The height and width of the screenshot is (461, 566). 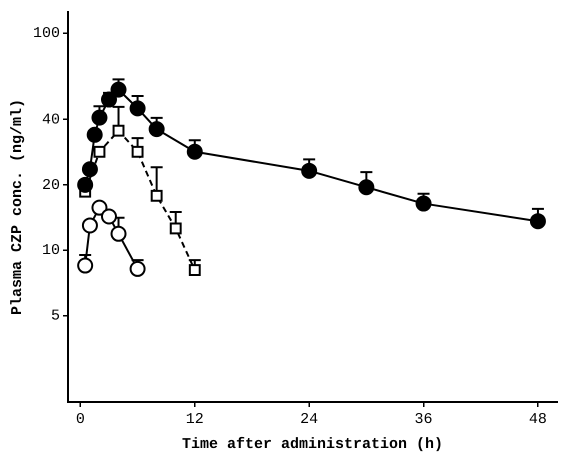 What do you see at coordinates (309, 419) in the screenshot?
I see `x-tick-label: 24` at bounding box center [309, 419].